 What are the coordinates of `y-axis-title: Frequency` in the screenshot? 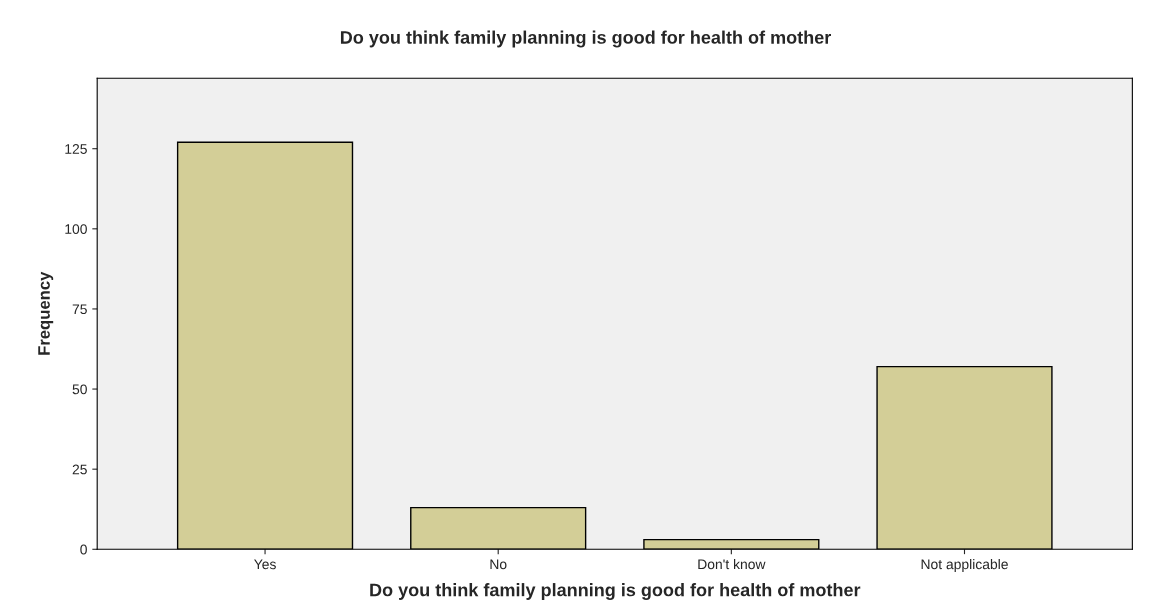 It's located at (46, 313).